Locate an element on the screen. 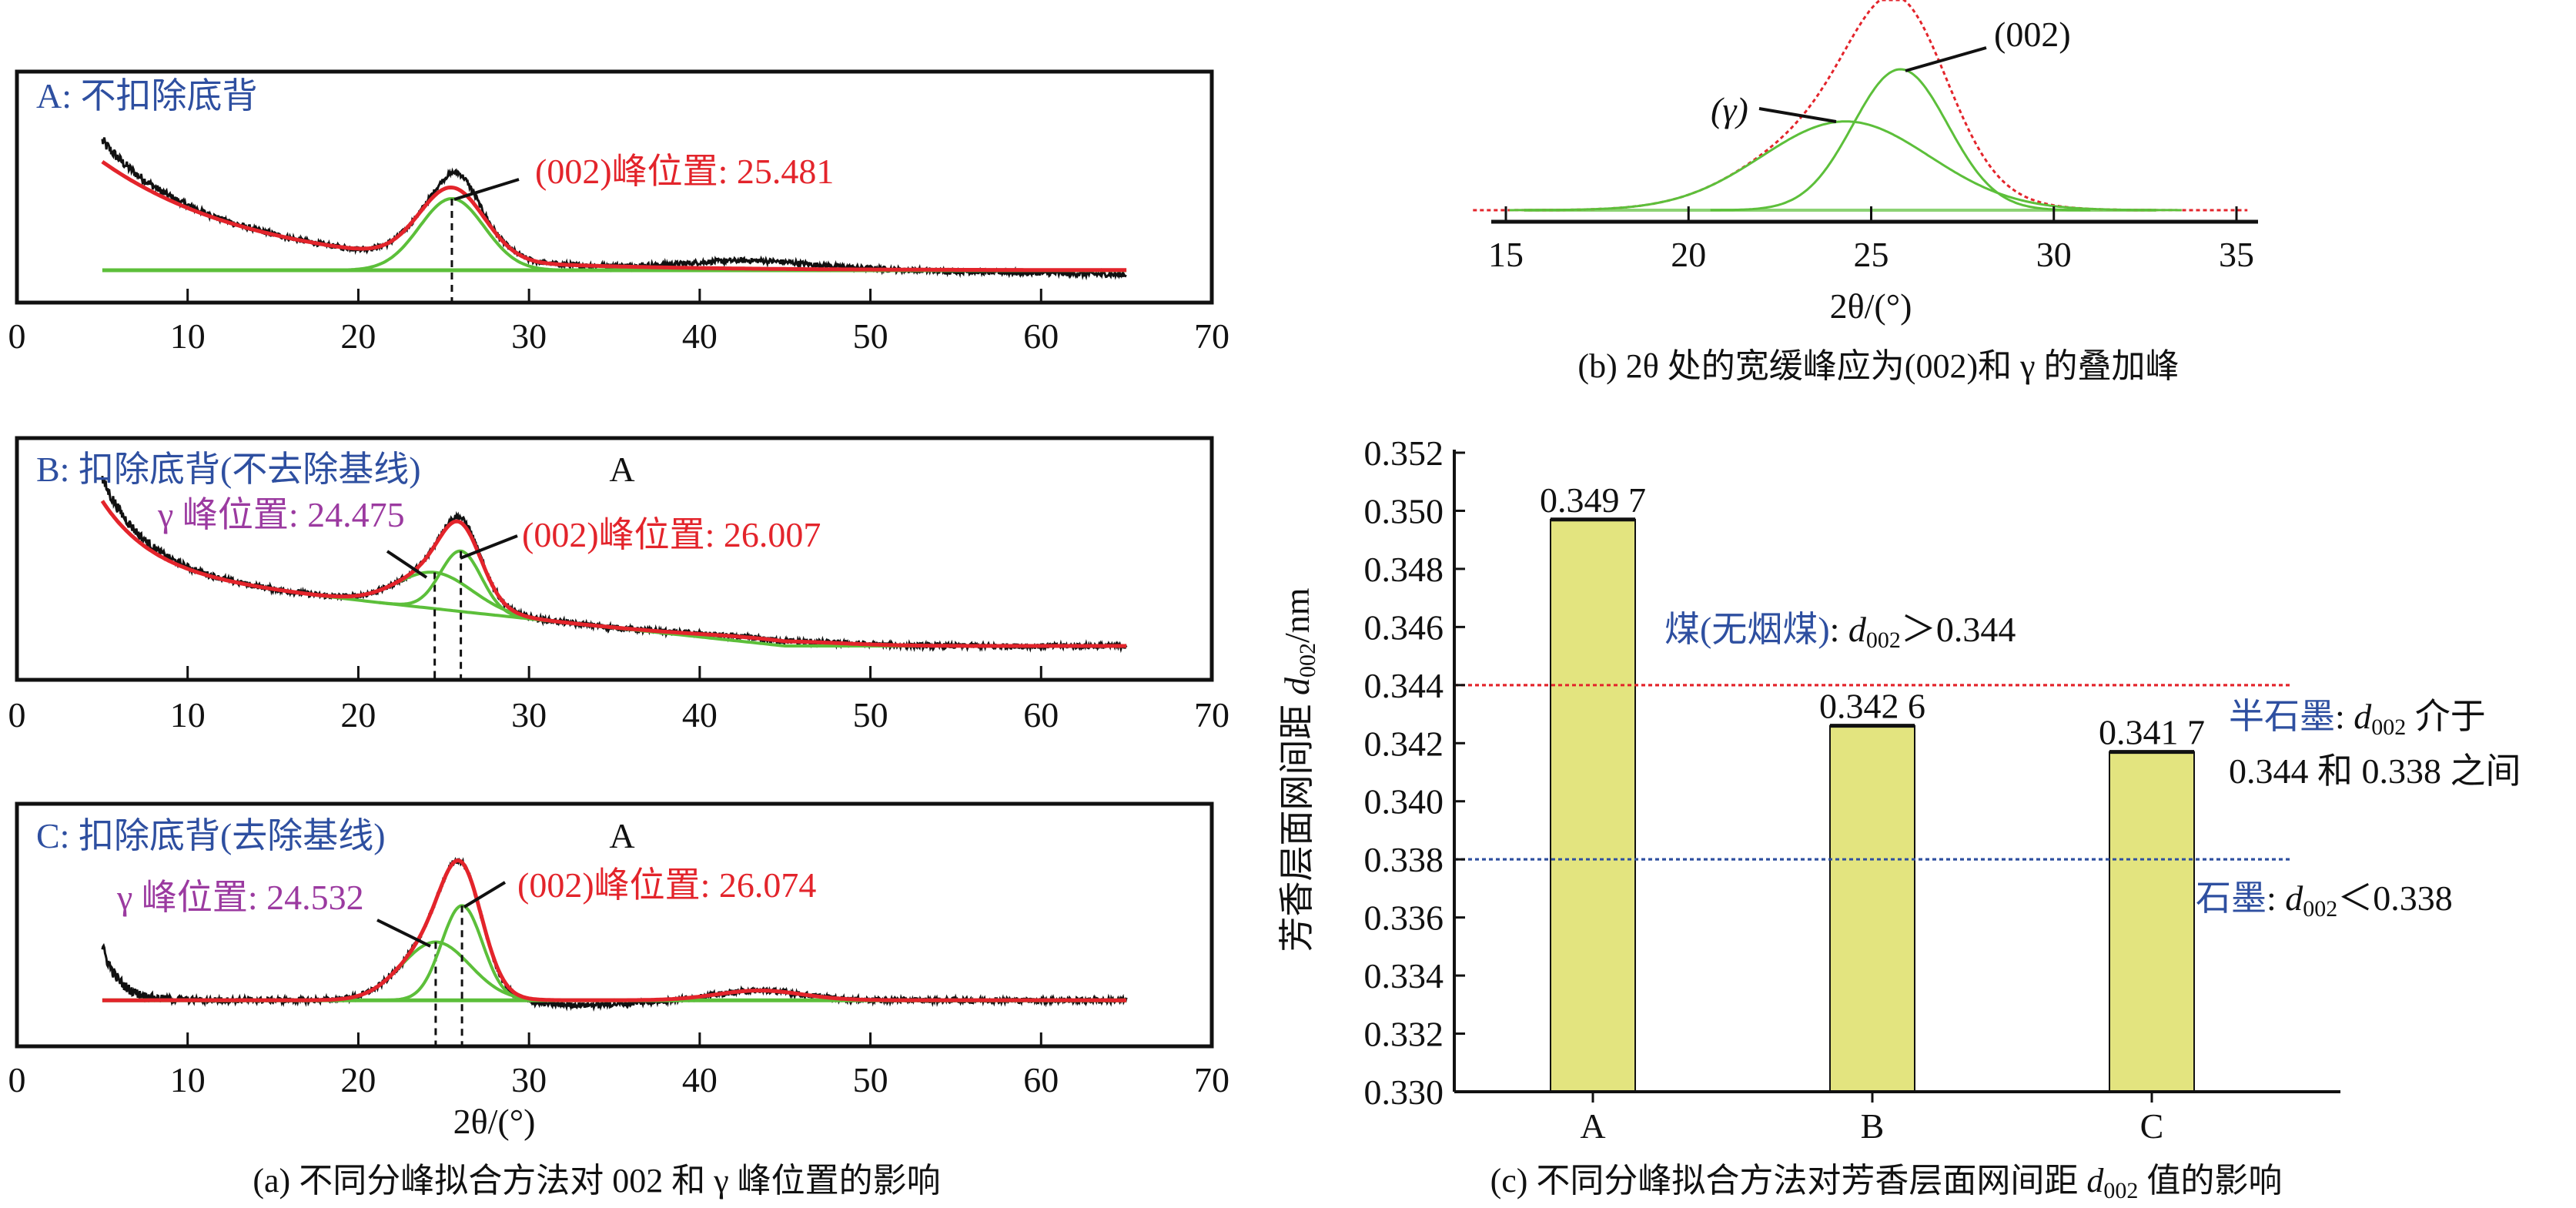 The width and height of the screenshot is (2576, 1208). panel-label: C: 扣除底背(去除基线) is located at coordinates (211, 835).